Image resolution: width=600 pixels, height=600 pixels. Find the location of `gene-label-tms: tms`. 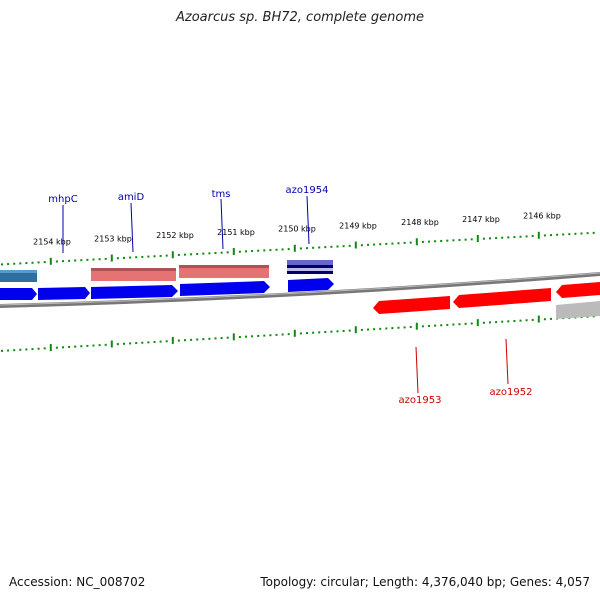

gene-label-tms: tms is located at coordinates (221, 194).